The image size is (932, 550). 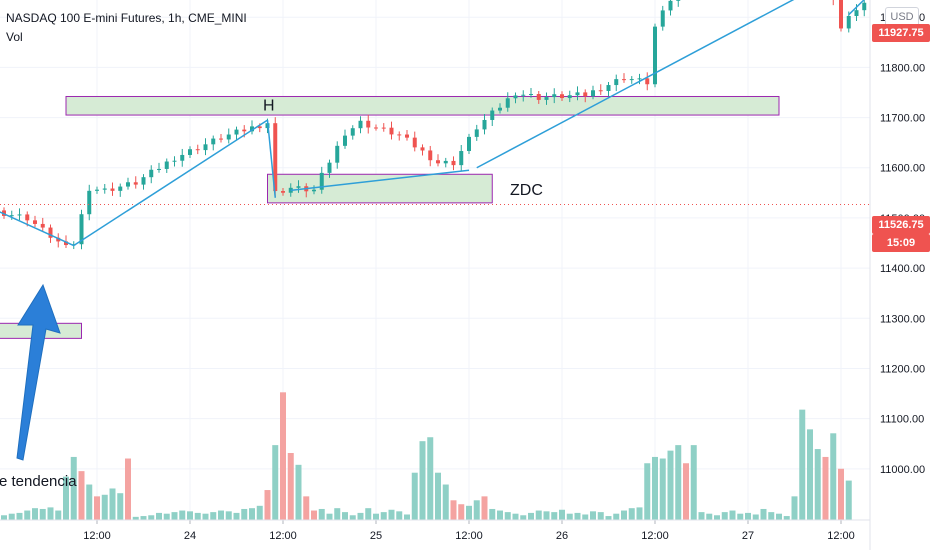 I want to click on y-tick-label: 11400.00, so click(x=902, y=269).